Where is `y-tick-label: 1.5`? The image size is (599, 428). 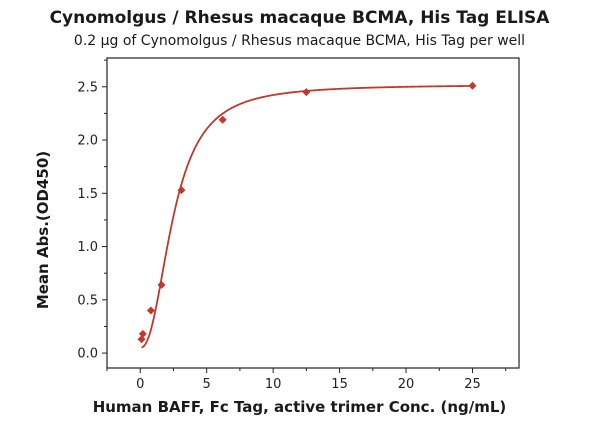
y-tick-label: 1.5 is located at coordinates (87, 194).